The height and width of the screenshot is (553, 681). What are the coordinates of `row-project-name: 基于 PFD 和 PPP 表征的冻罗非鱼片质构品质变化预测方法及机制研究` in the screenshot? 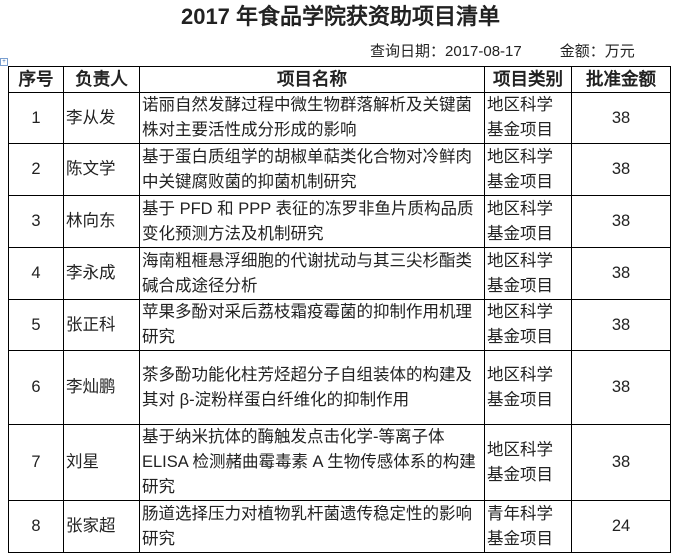 It's located at (312, 221).